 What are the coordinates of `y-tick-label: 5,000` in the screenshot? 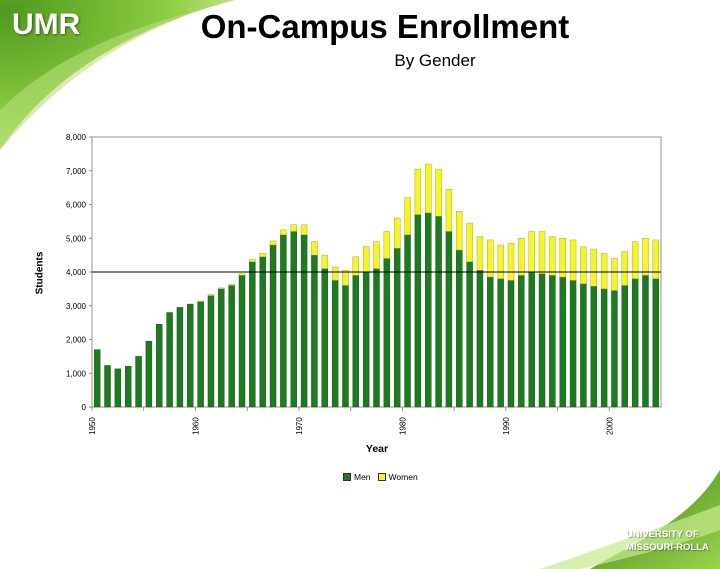 It's located at (76, 238).